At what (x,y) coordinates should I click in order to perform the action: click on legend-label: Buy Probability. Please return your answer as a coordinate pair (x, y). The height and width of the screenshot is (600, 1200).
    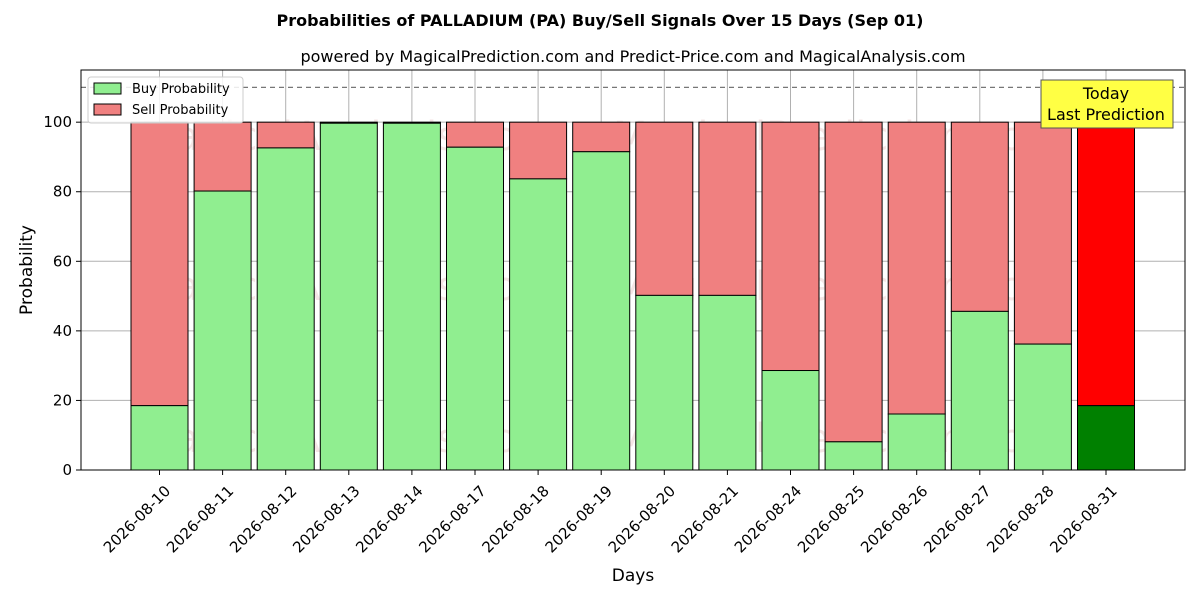
    Looking at the image, I should click on (181, 89).